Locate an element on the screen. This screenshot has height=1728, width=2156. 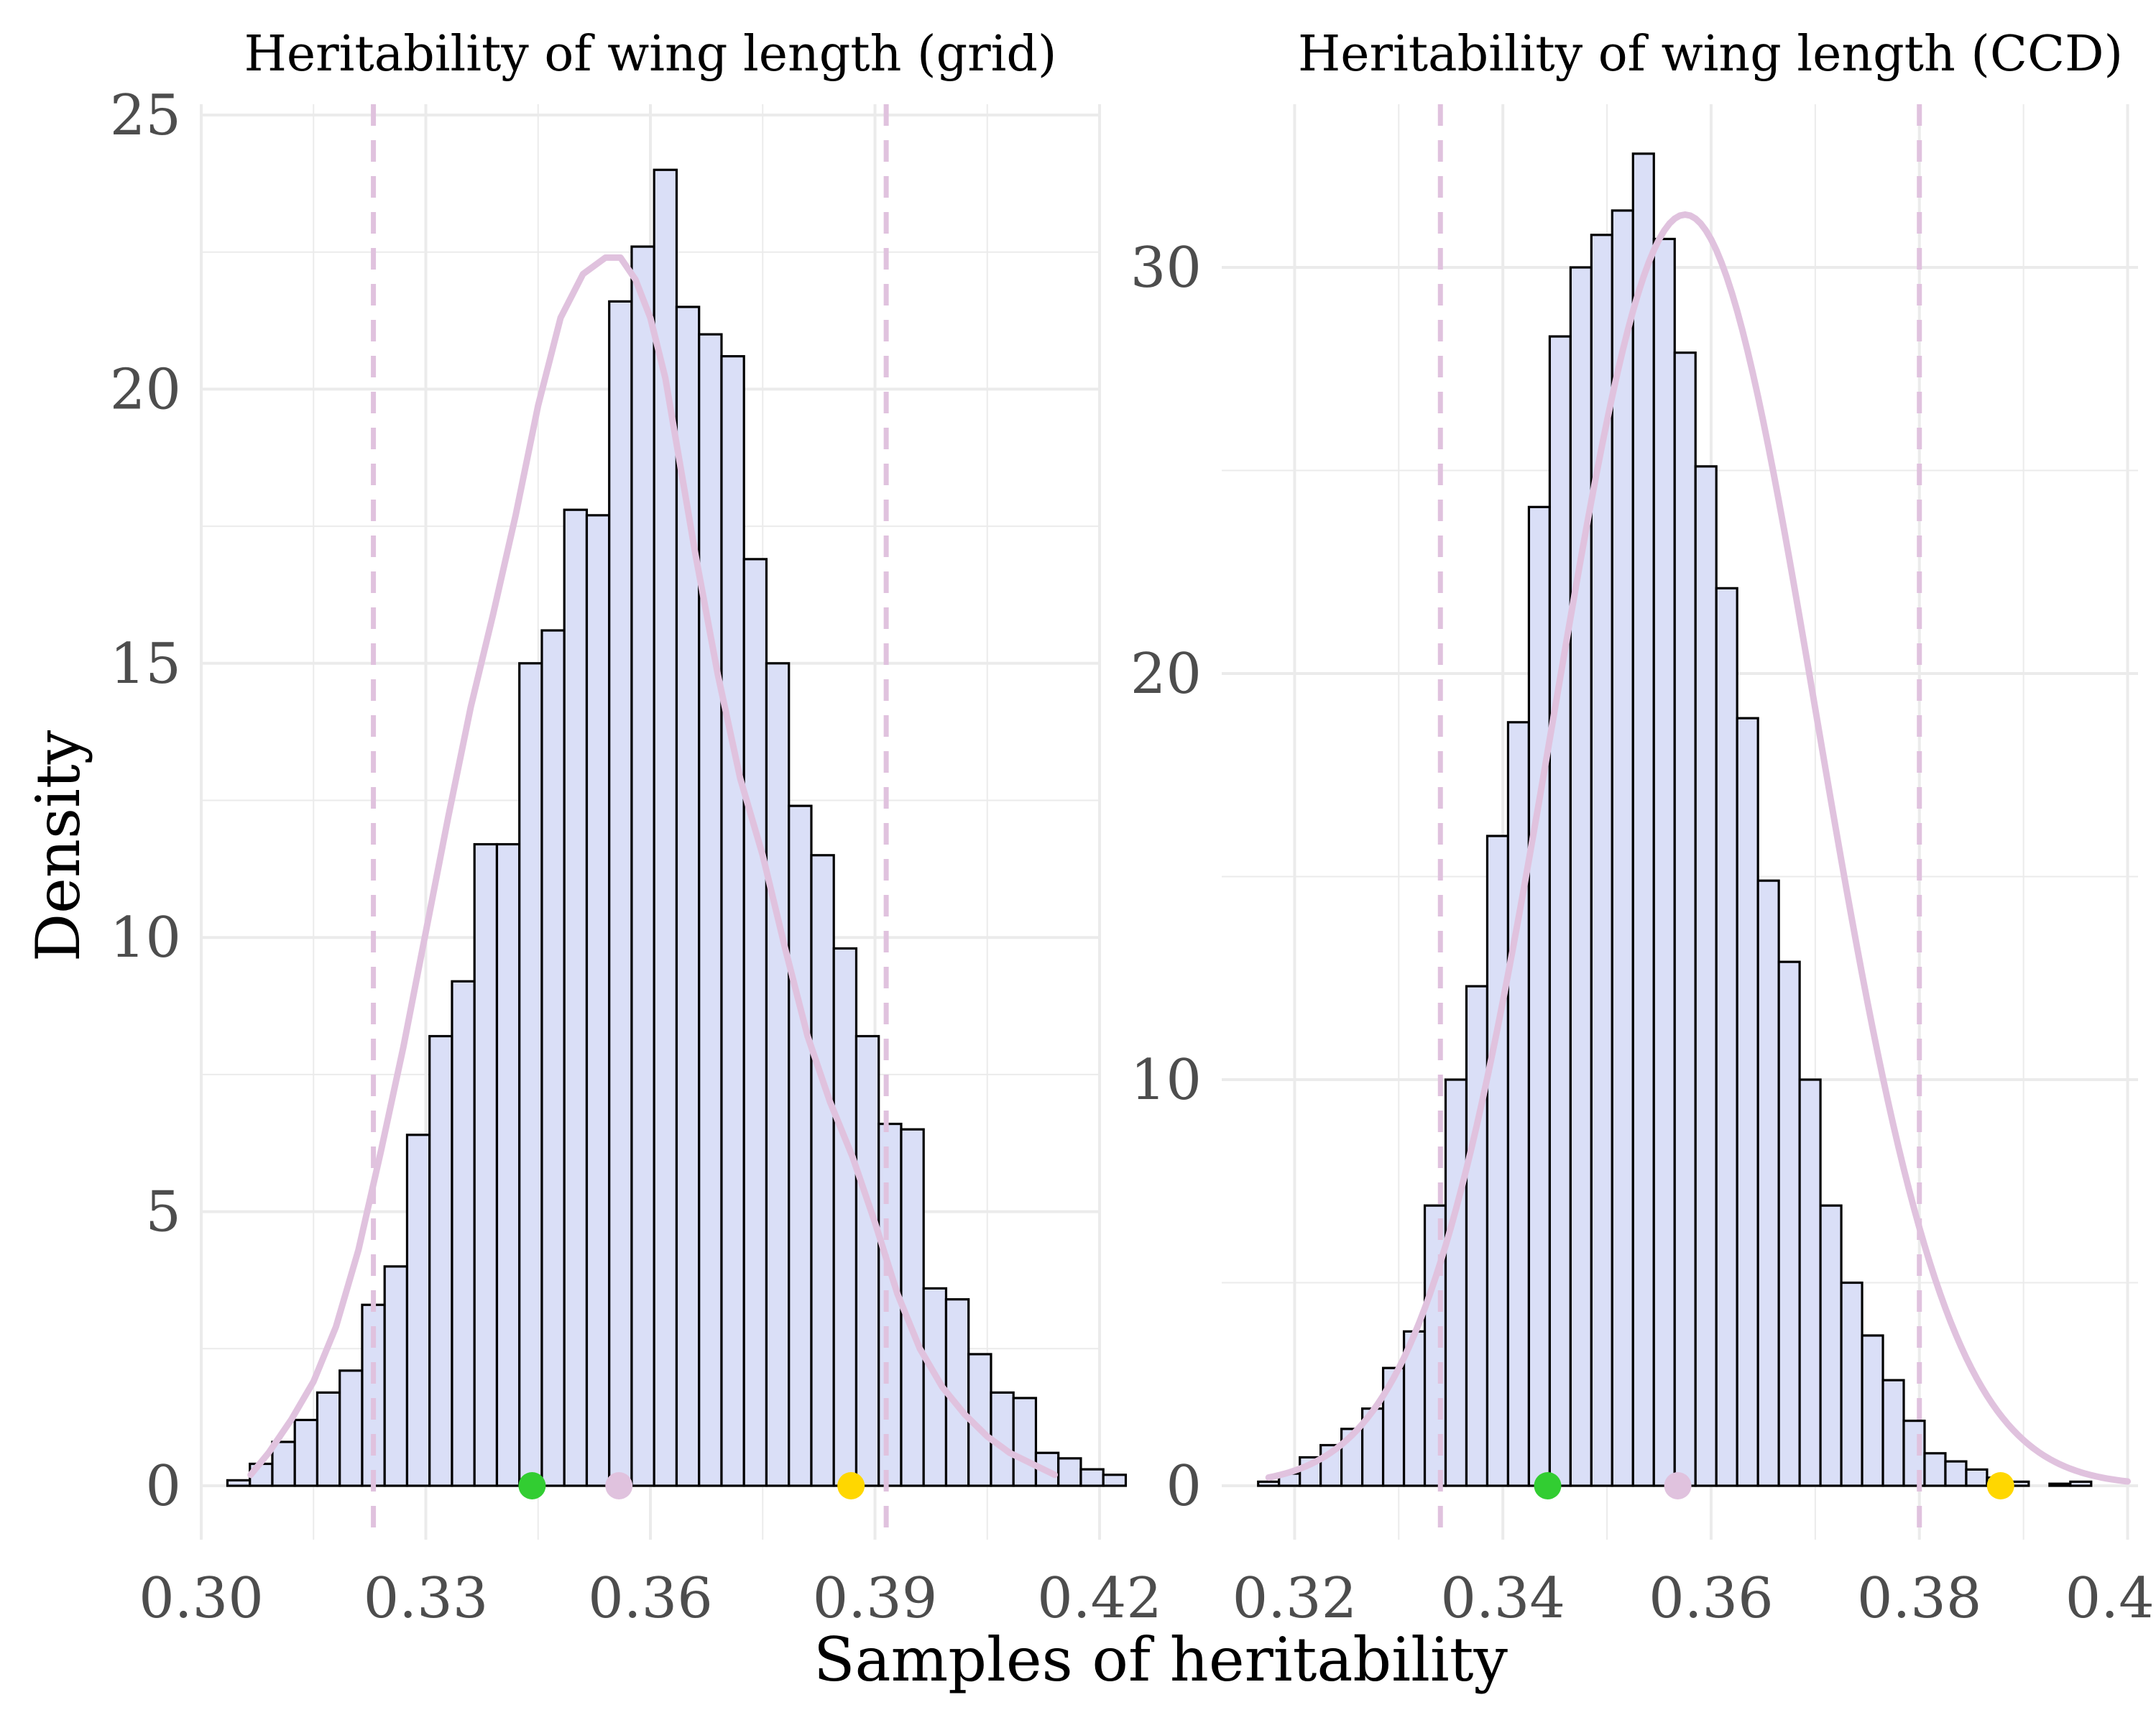
x-tick-label: 0.42 is located at coordinates (1099, 1598).